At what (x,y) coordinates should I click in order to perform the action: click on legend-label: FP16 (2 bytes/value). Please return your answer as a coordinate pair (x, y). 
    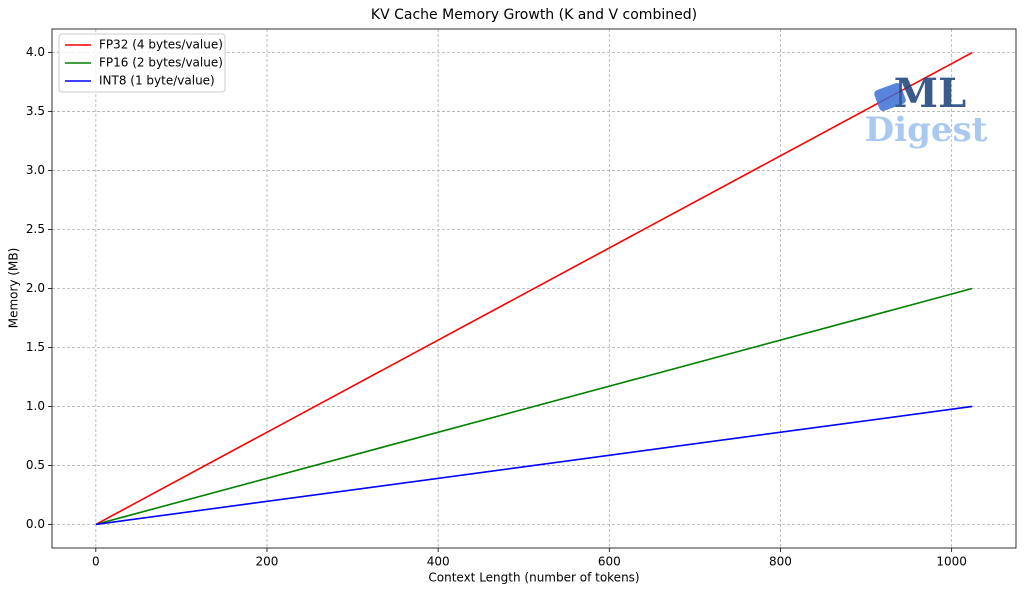
    Looking at the image, I should click on (161, 63).